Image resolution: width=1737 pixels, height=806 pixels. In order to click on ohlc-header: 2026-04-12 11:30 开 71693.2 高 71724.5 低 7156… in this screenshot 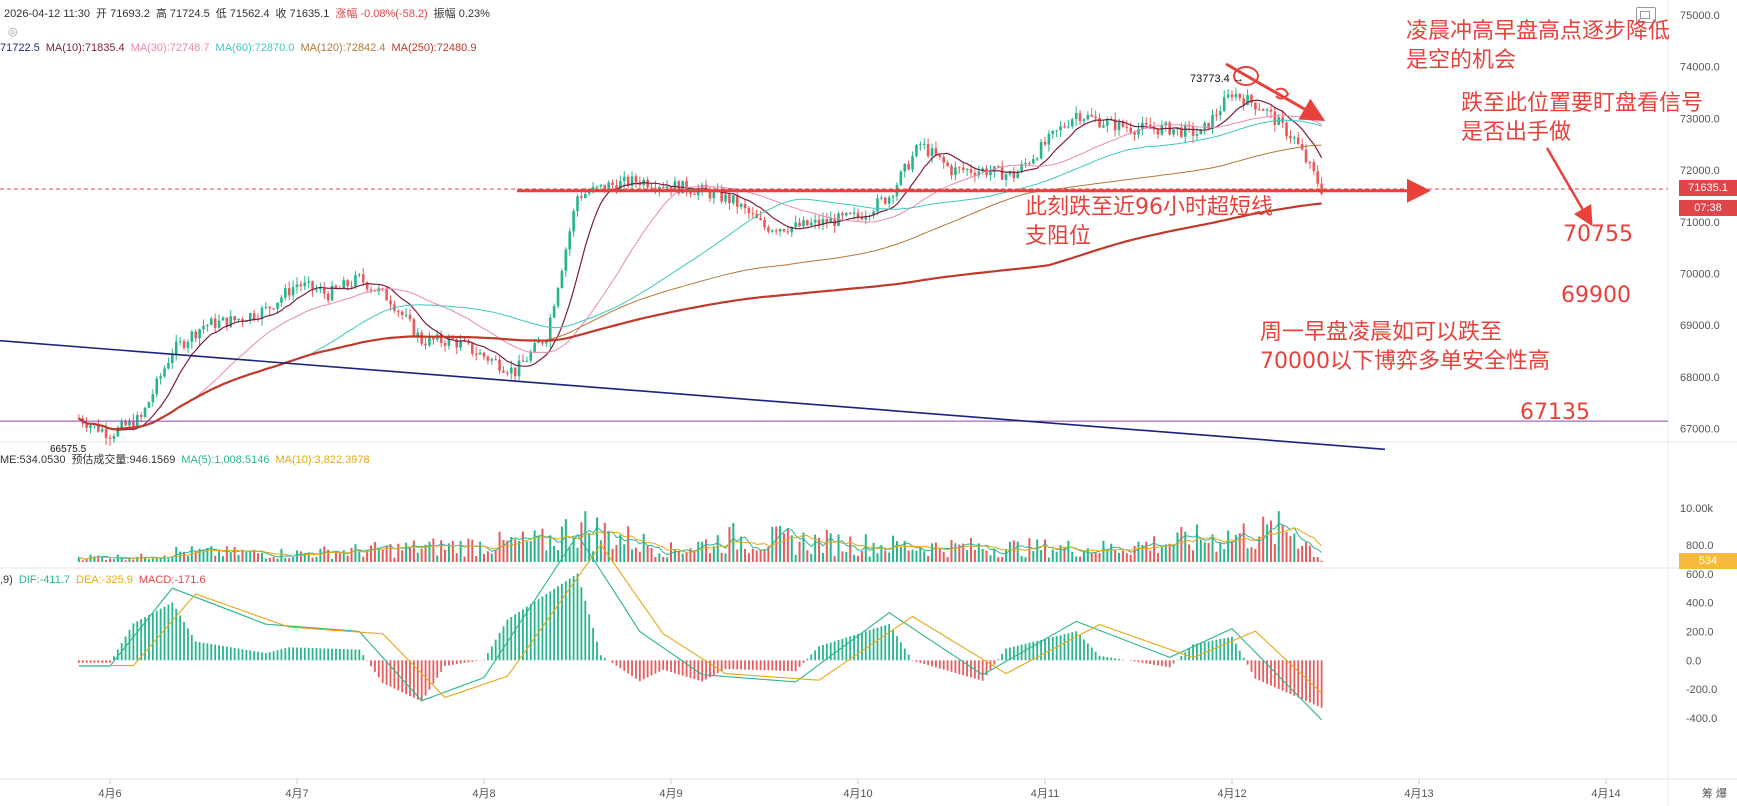, I will do `click(250, 13)`.